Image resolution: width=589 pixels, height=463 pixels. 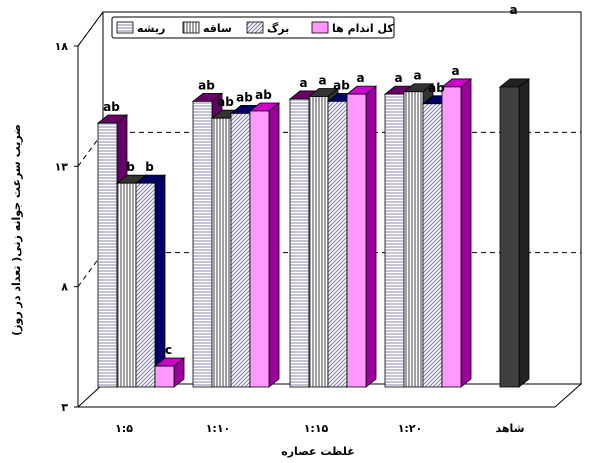 I want to click on legend-label: ریشه, so click(x=151, y=28).